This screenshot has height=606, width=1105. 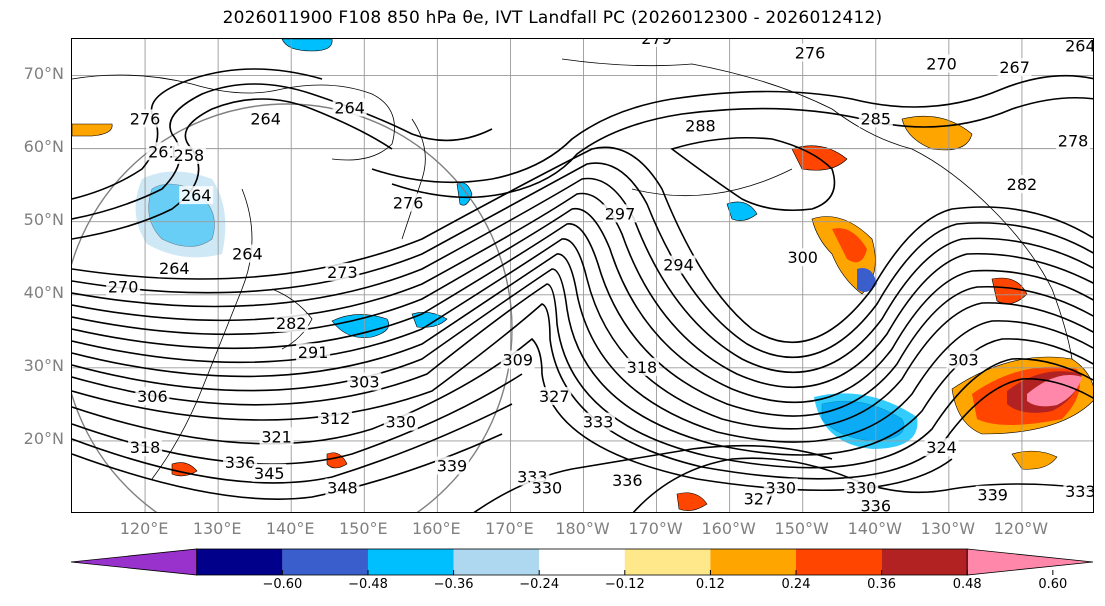 What do you see at coordinates (801, 528) in the screenshot?
I see `lon-label: 150°W` at bounding box center [801, 528].